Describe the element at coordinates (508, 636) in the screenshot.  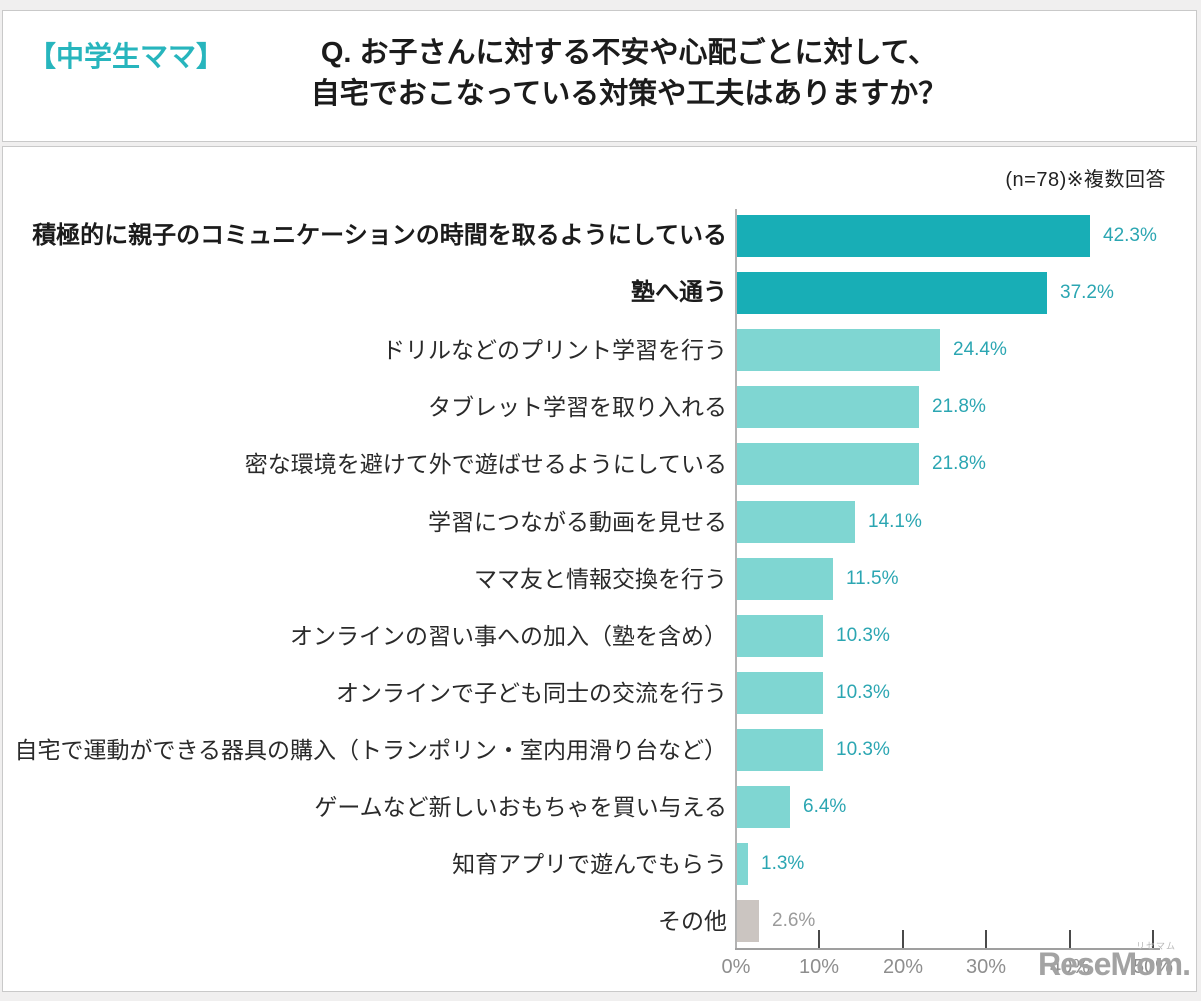
I see `category-label: オンラインの習い事への加入（塾を含め）` at that location.